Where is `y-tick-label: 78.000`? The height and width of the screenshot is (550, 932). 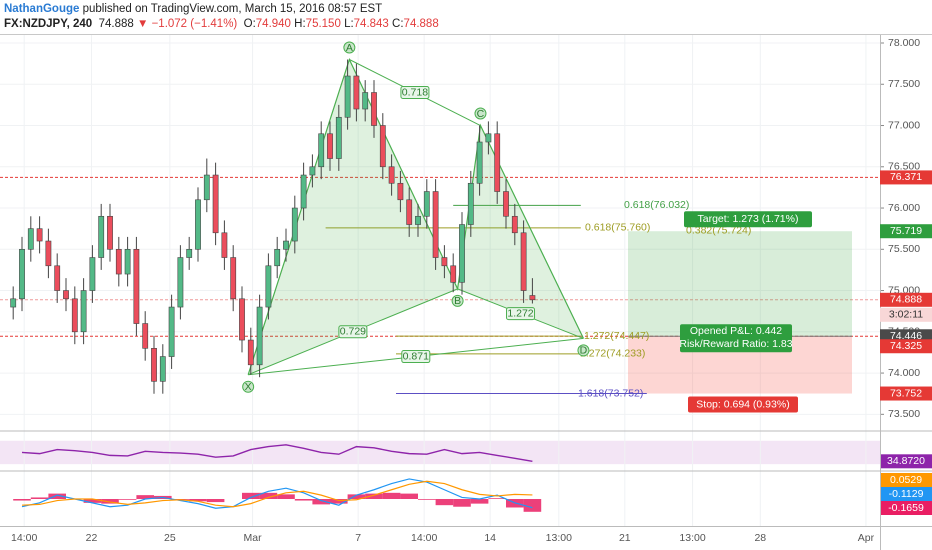 y-tick-label: 78.000 is located at coordinates (904, 43).